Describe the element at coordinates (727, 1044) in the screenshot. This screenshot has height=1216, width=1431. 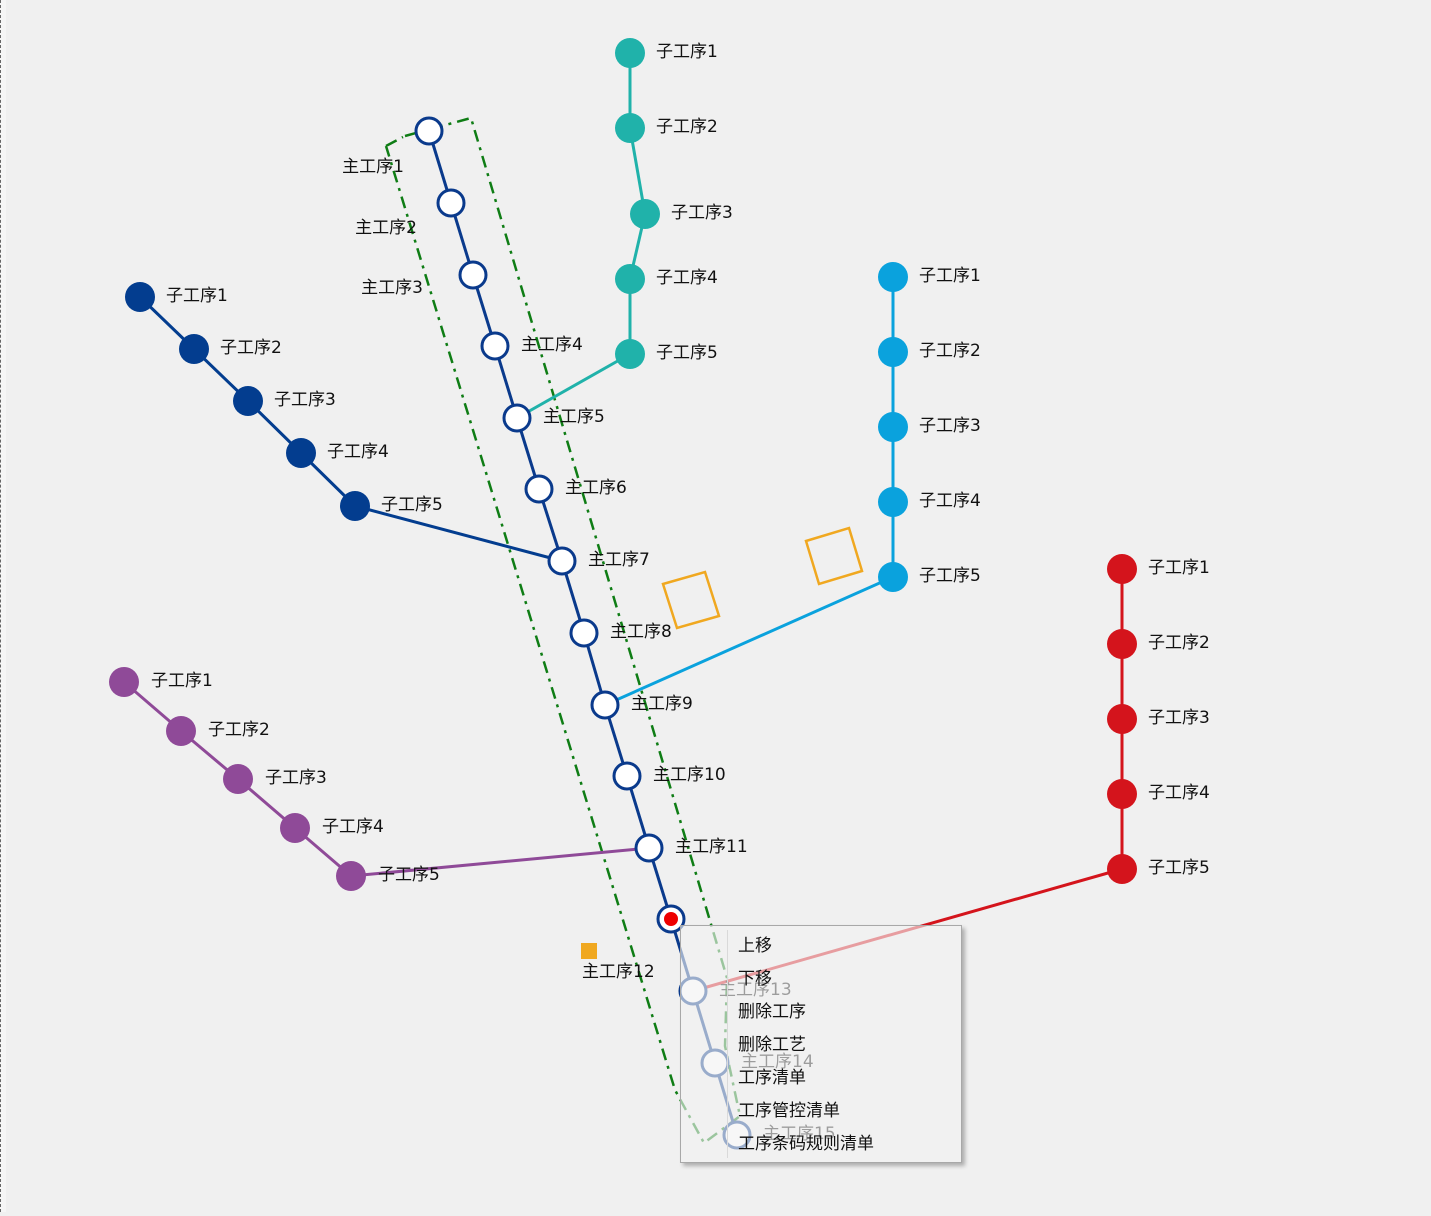
I see `menu-icon-gutter` at that location.